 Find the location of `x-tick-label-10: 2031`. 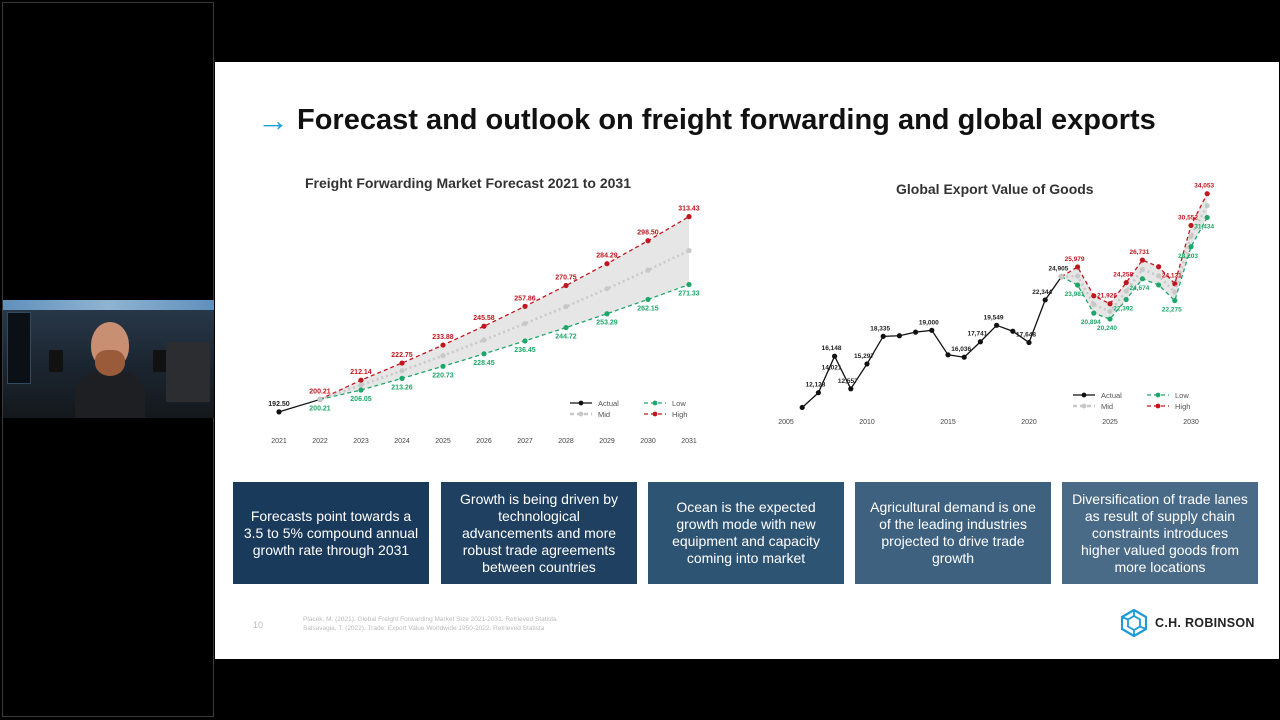

x-tick-label-10: 2031 is located at coordinates (689, 441).